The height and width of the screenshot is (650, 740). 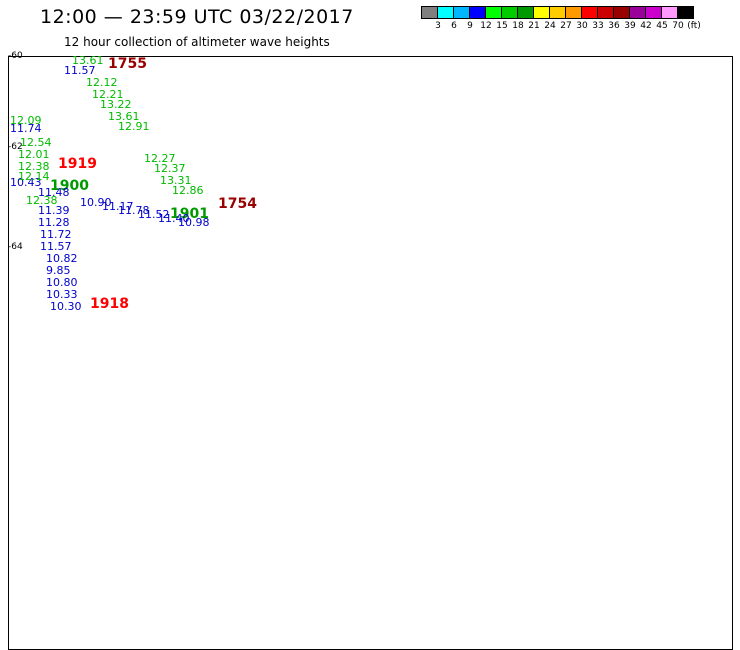 What do you see at coordinates (174, 218) in the screenshot?
I see `jason2-label: 11.40` at bounding box center [174, 218].